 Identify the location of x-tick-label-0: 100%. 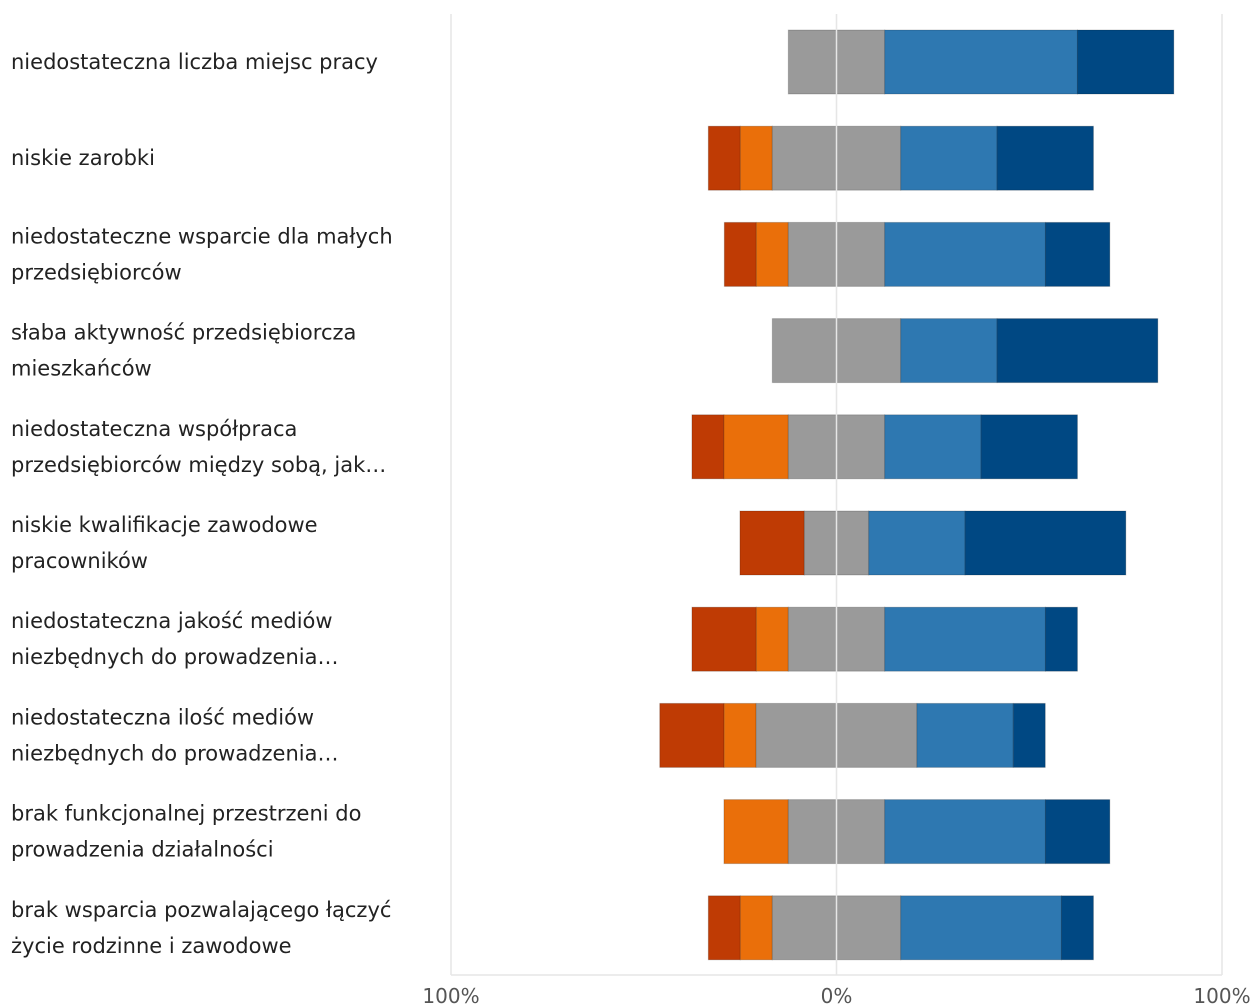
(450, 995).